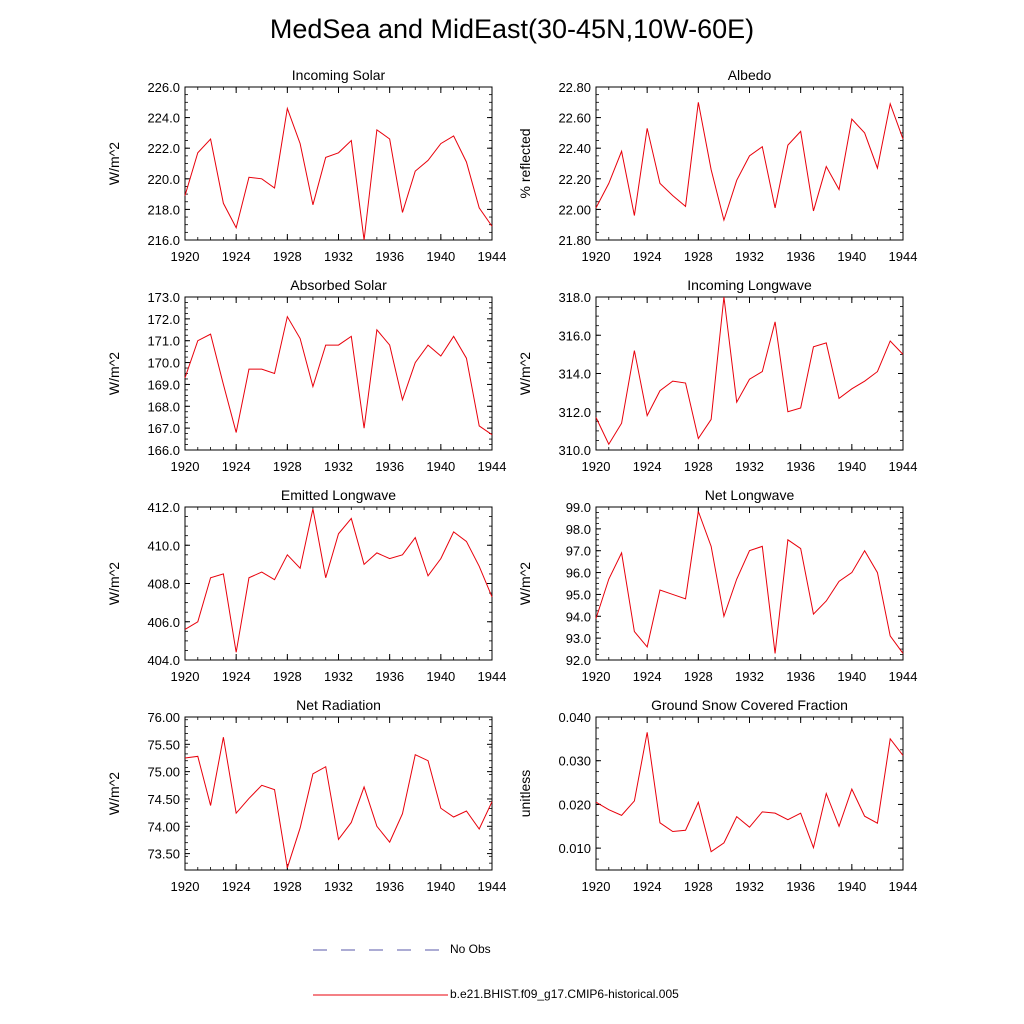 The image size is (1024, 1024). Describe the element at coordinates (574, 804) in the screenshot. I see `y-tick-label: 0.020` at that location.